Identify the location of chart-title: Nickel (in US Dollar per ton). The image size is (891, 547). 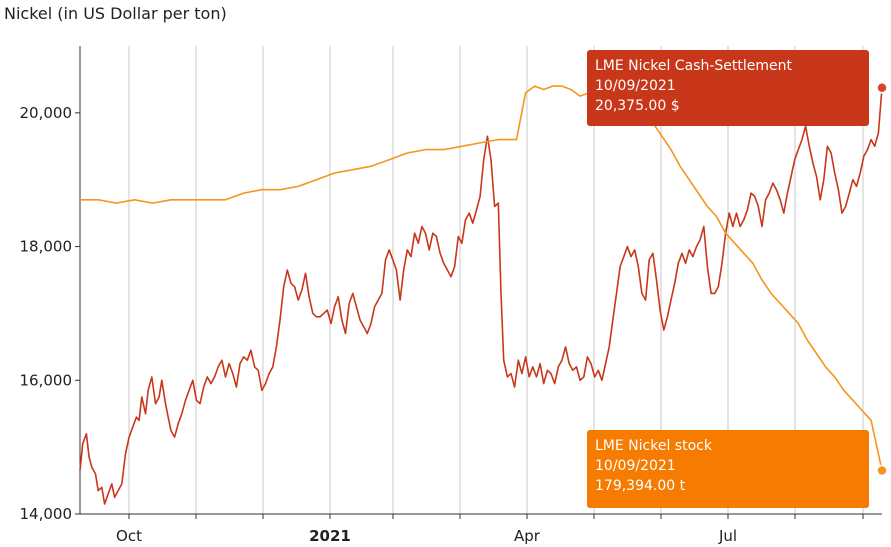
(115, 13).